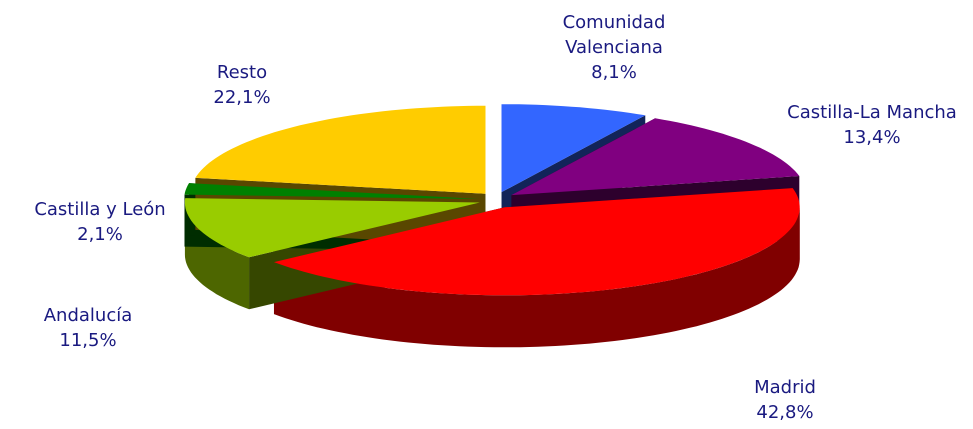 This screenshot has height=429, width=973. I want to click on category-name: Resto, so click(242, 72).